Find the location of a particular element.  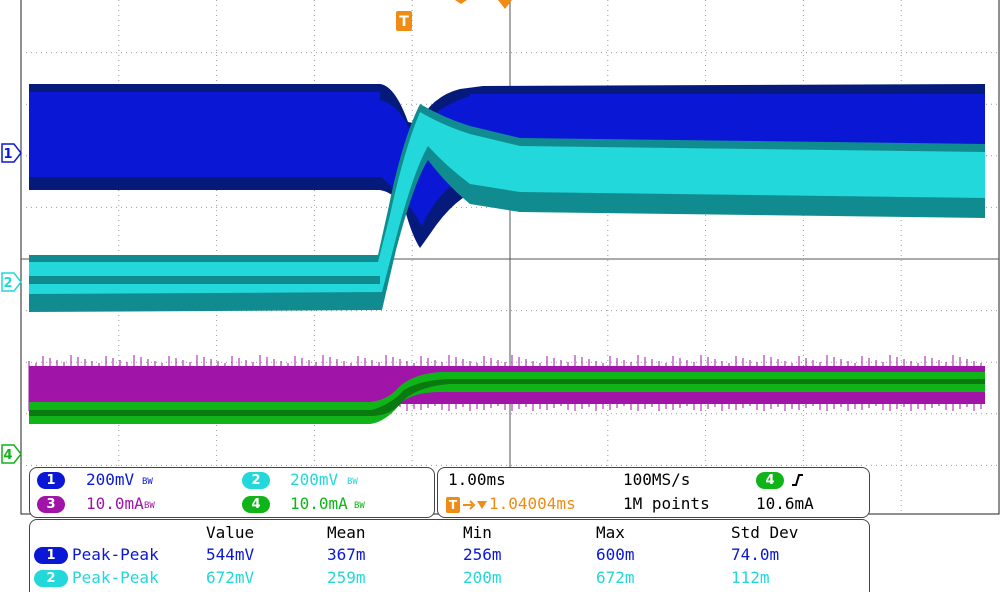

trigger-level: 10.6mA is located at coordinates (785, 503).